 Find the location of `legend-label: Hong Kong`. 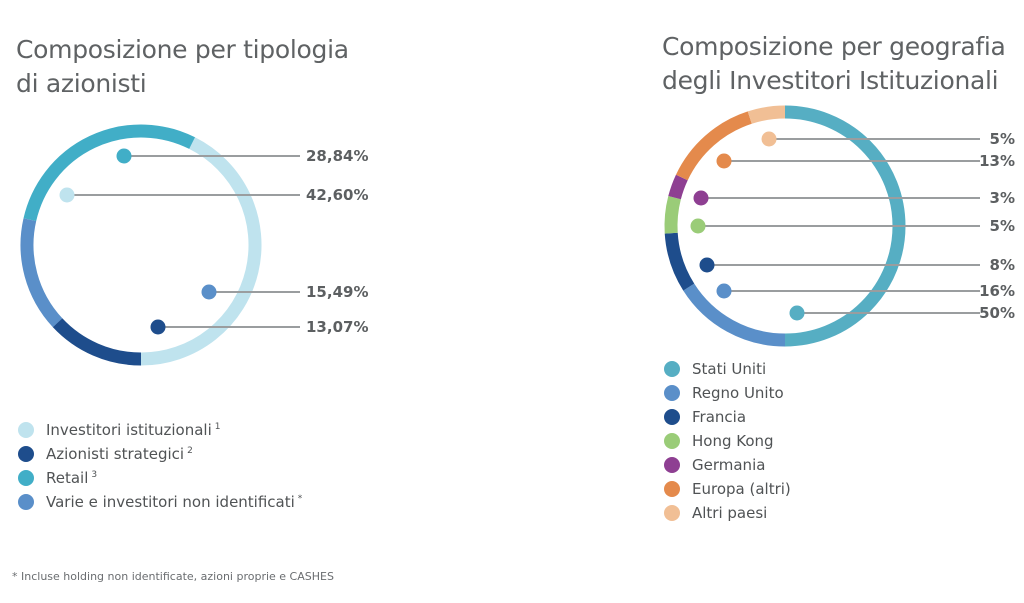

legend-label: Hong Kong is located at coordinates (733, 441).